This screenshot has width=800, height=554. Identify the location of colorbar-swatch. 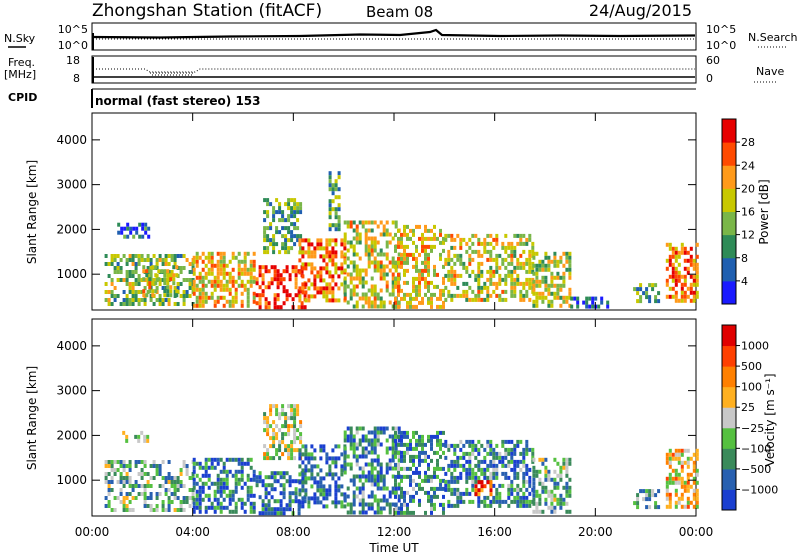
(729, 377).